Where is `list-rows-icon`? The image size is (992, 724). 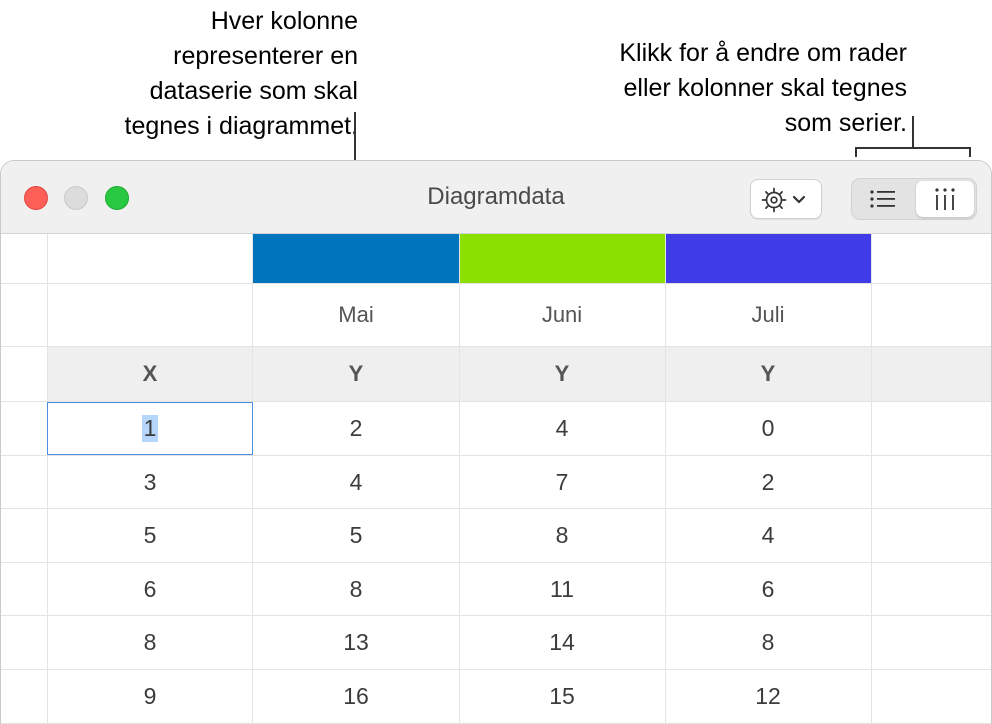 list-rows-icon is located at coordinates (882, 199).